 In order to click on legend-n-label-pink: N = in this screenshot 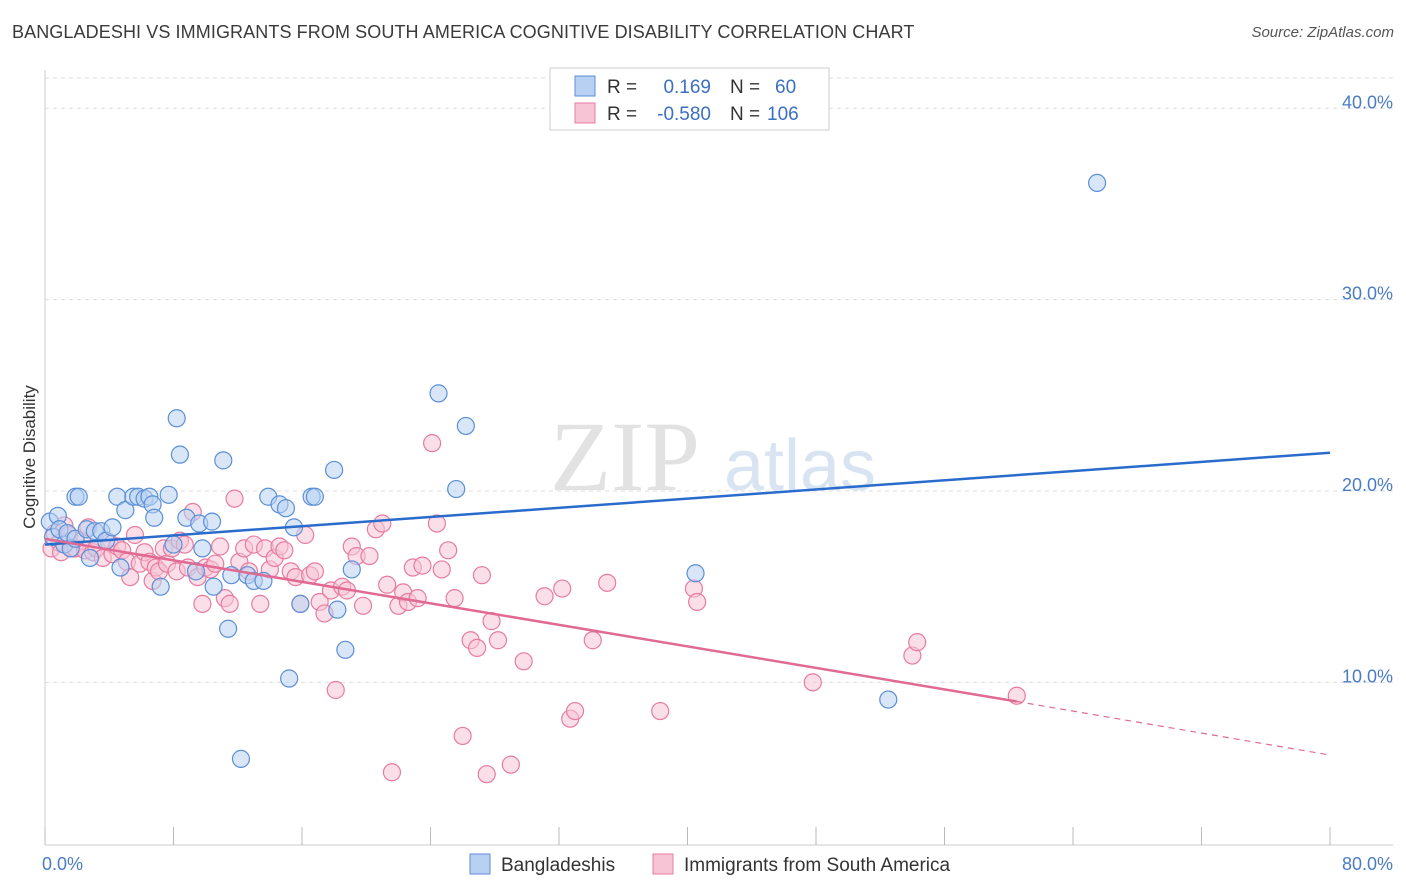, I will do `click(745, 114)`.